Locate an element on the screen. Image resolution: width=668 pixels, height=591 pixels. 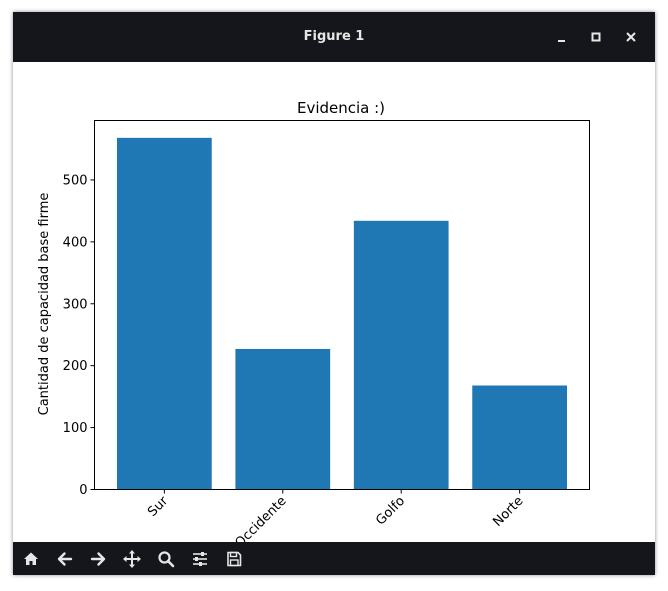
maximize-button is located at coordinates (596, 37).